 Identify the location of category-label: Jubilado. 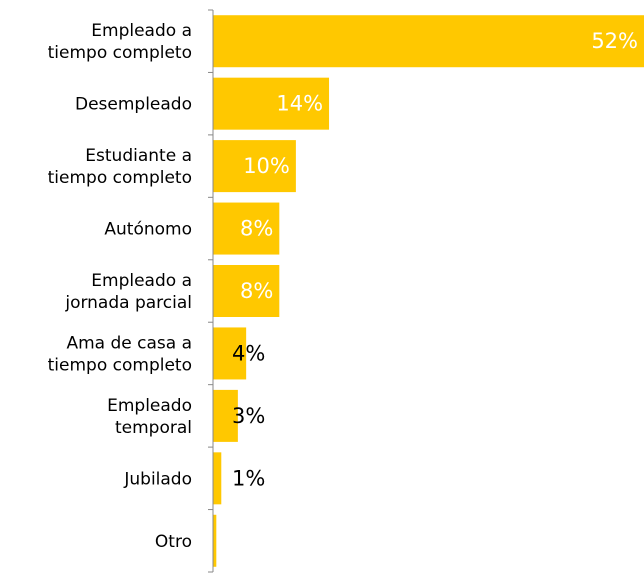
(157, 479).